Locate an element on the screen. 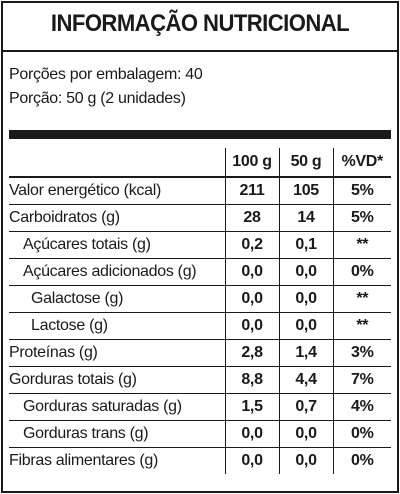 This screenshot has height=494, width=400. value-50g: 14 is located at coordinates (305, 218).